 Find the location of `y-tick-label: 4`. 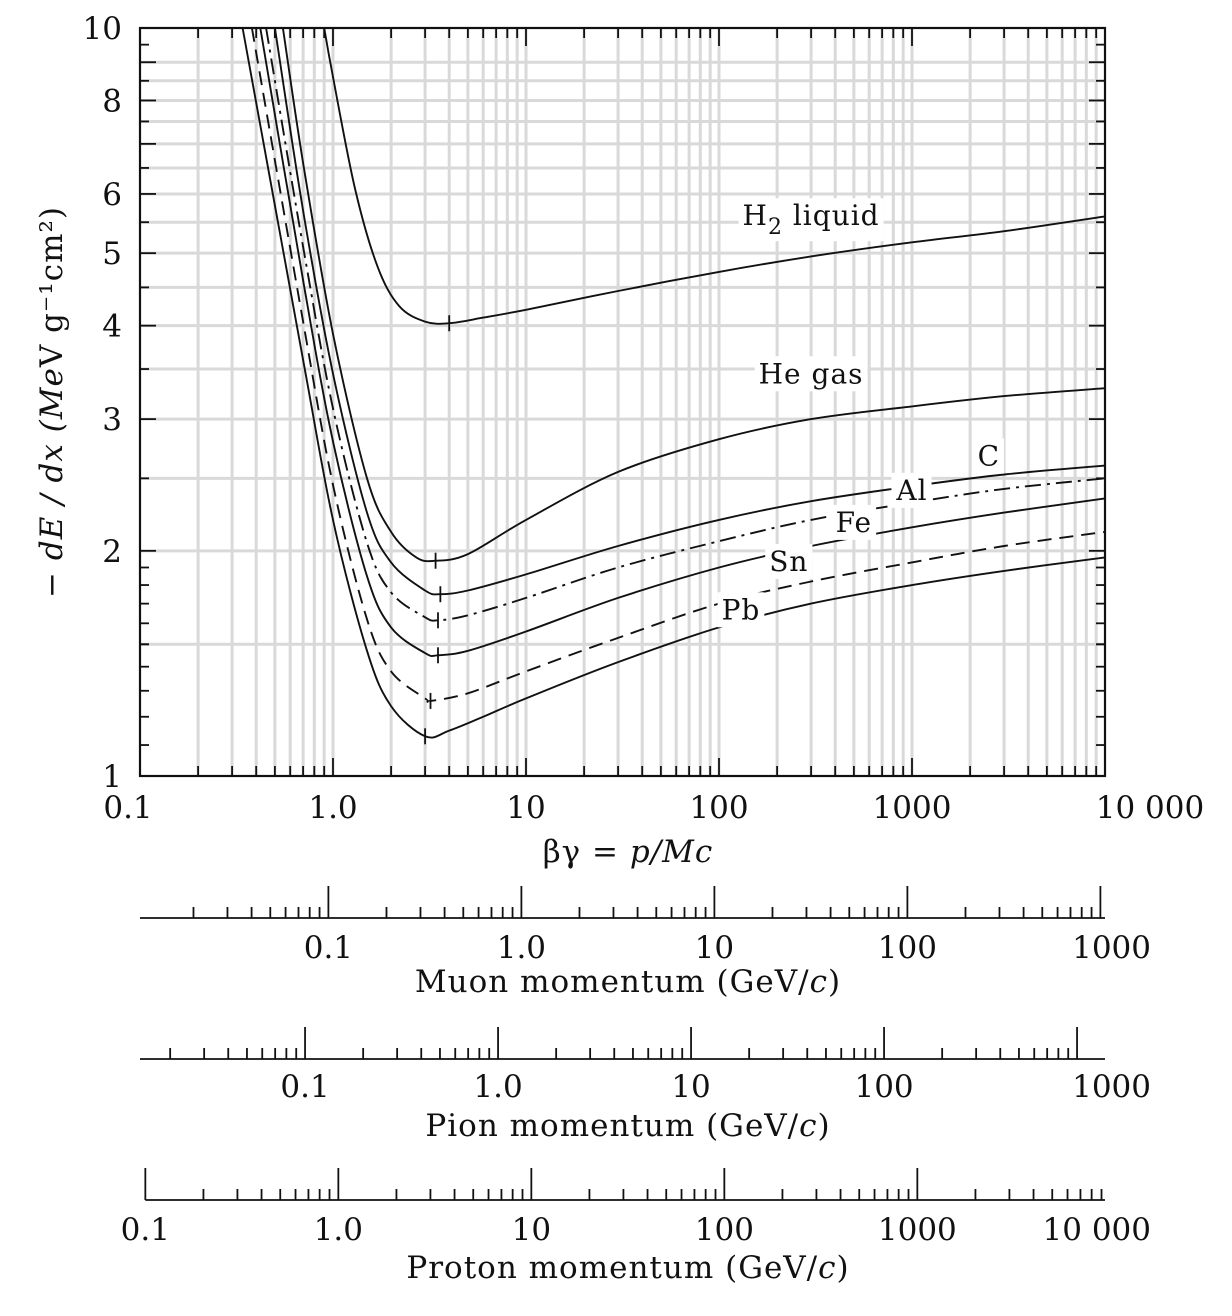

y-tick-label: 4 is located at coordinates (112, 327).